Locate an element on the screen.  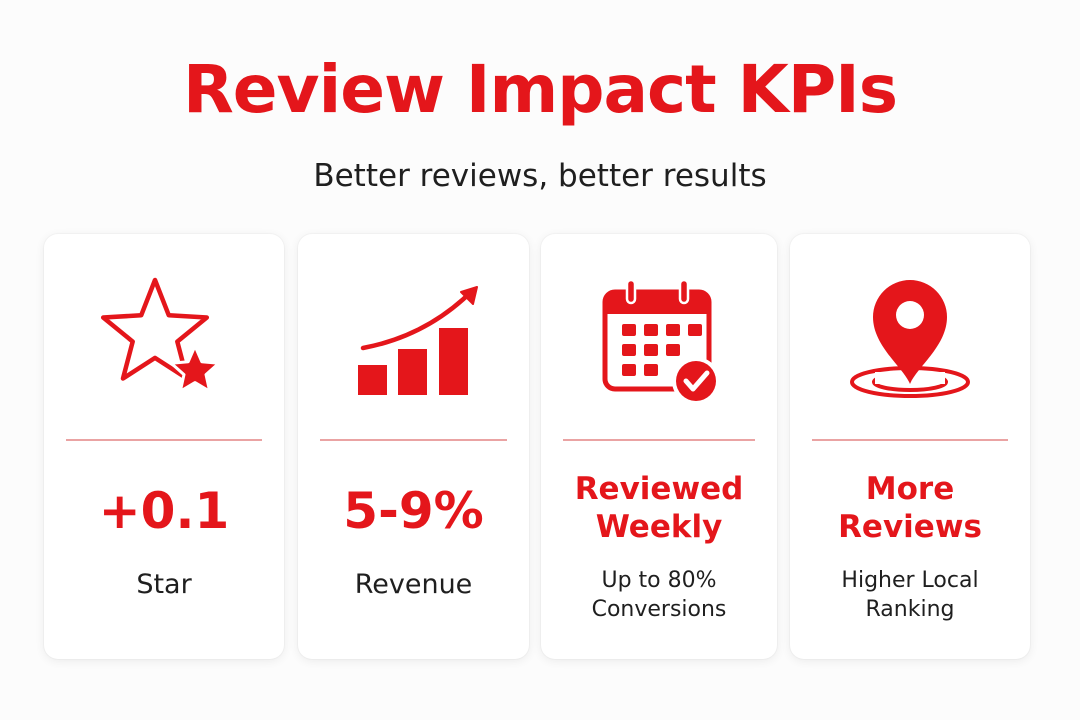
kpi-value-line-1: More is located at coordinates (910, 489).